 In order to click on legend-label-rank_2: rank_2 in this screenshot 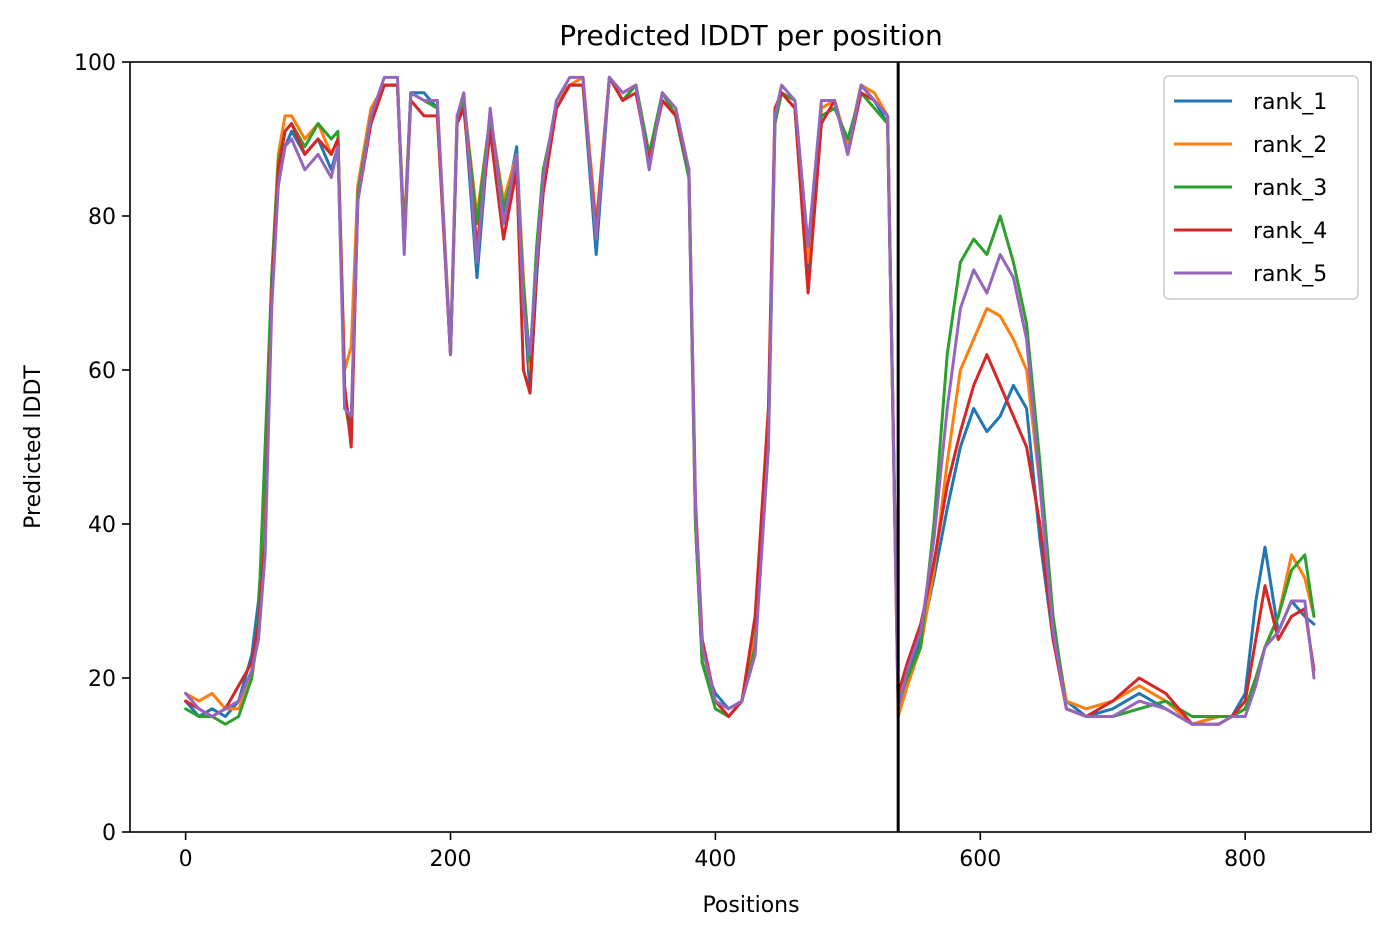, I will do `click(1290, 145)`.